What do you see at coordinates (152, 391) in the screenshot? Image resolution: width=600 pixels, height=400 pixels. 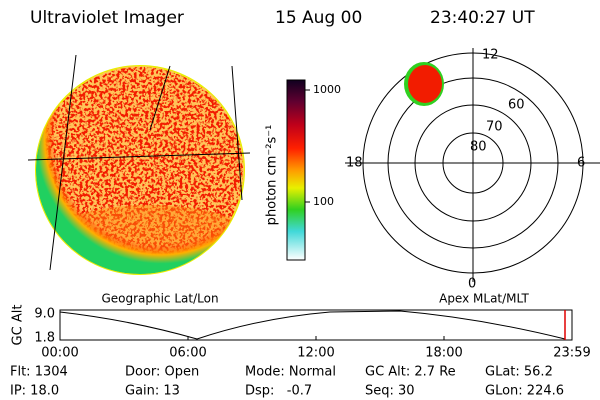 I see `info-field: Gain: 13` at bounding box center [152, 391].